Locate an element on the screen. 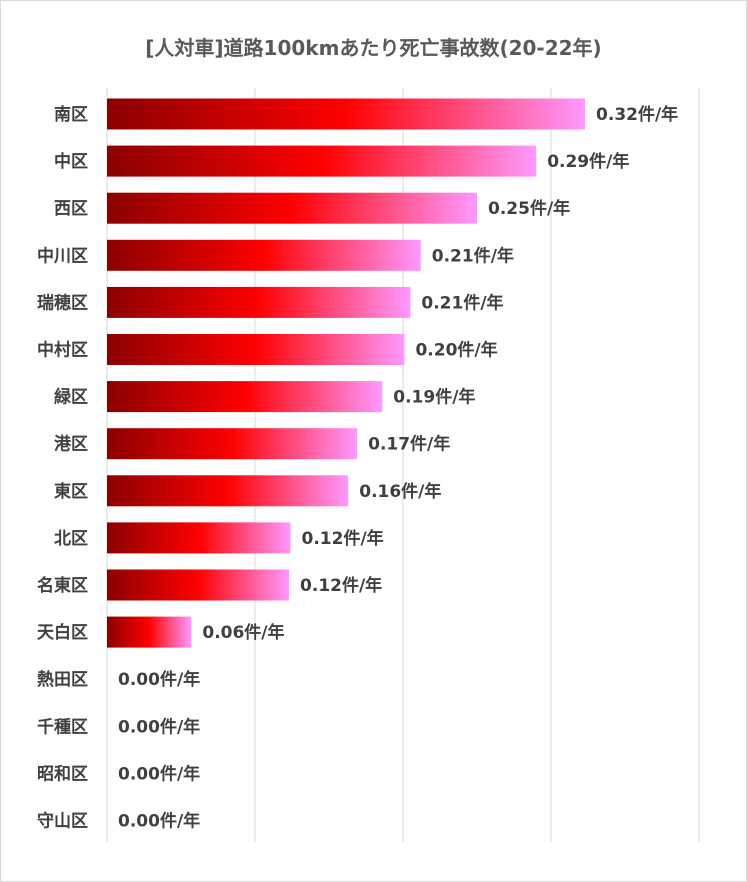  category-label-11: 天白区 is located at coordinates (62, 632).